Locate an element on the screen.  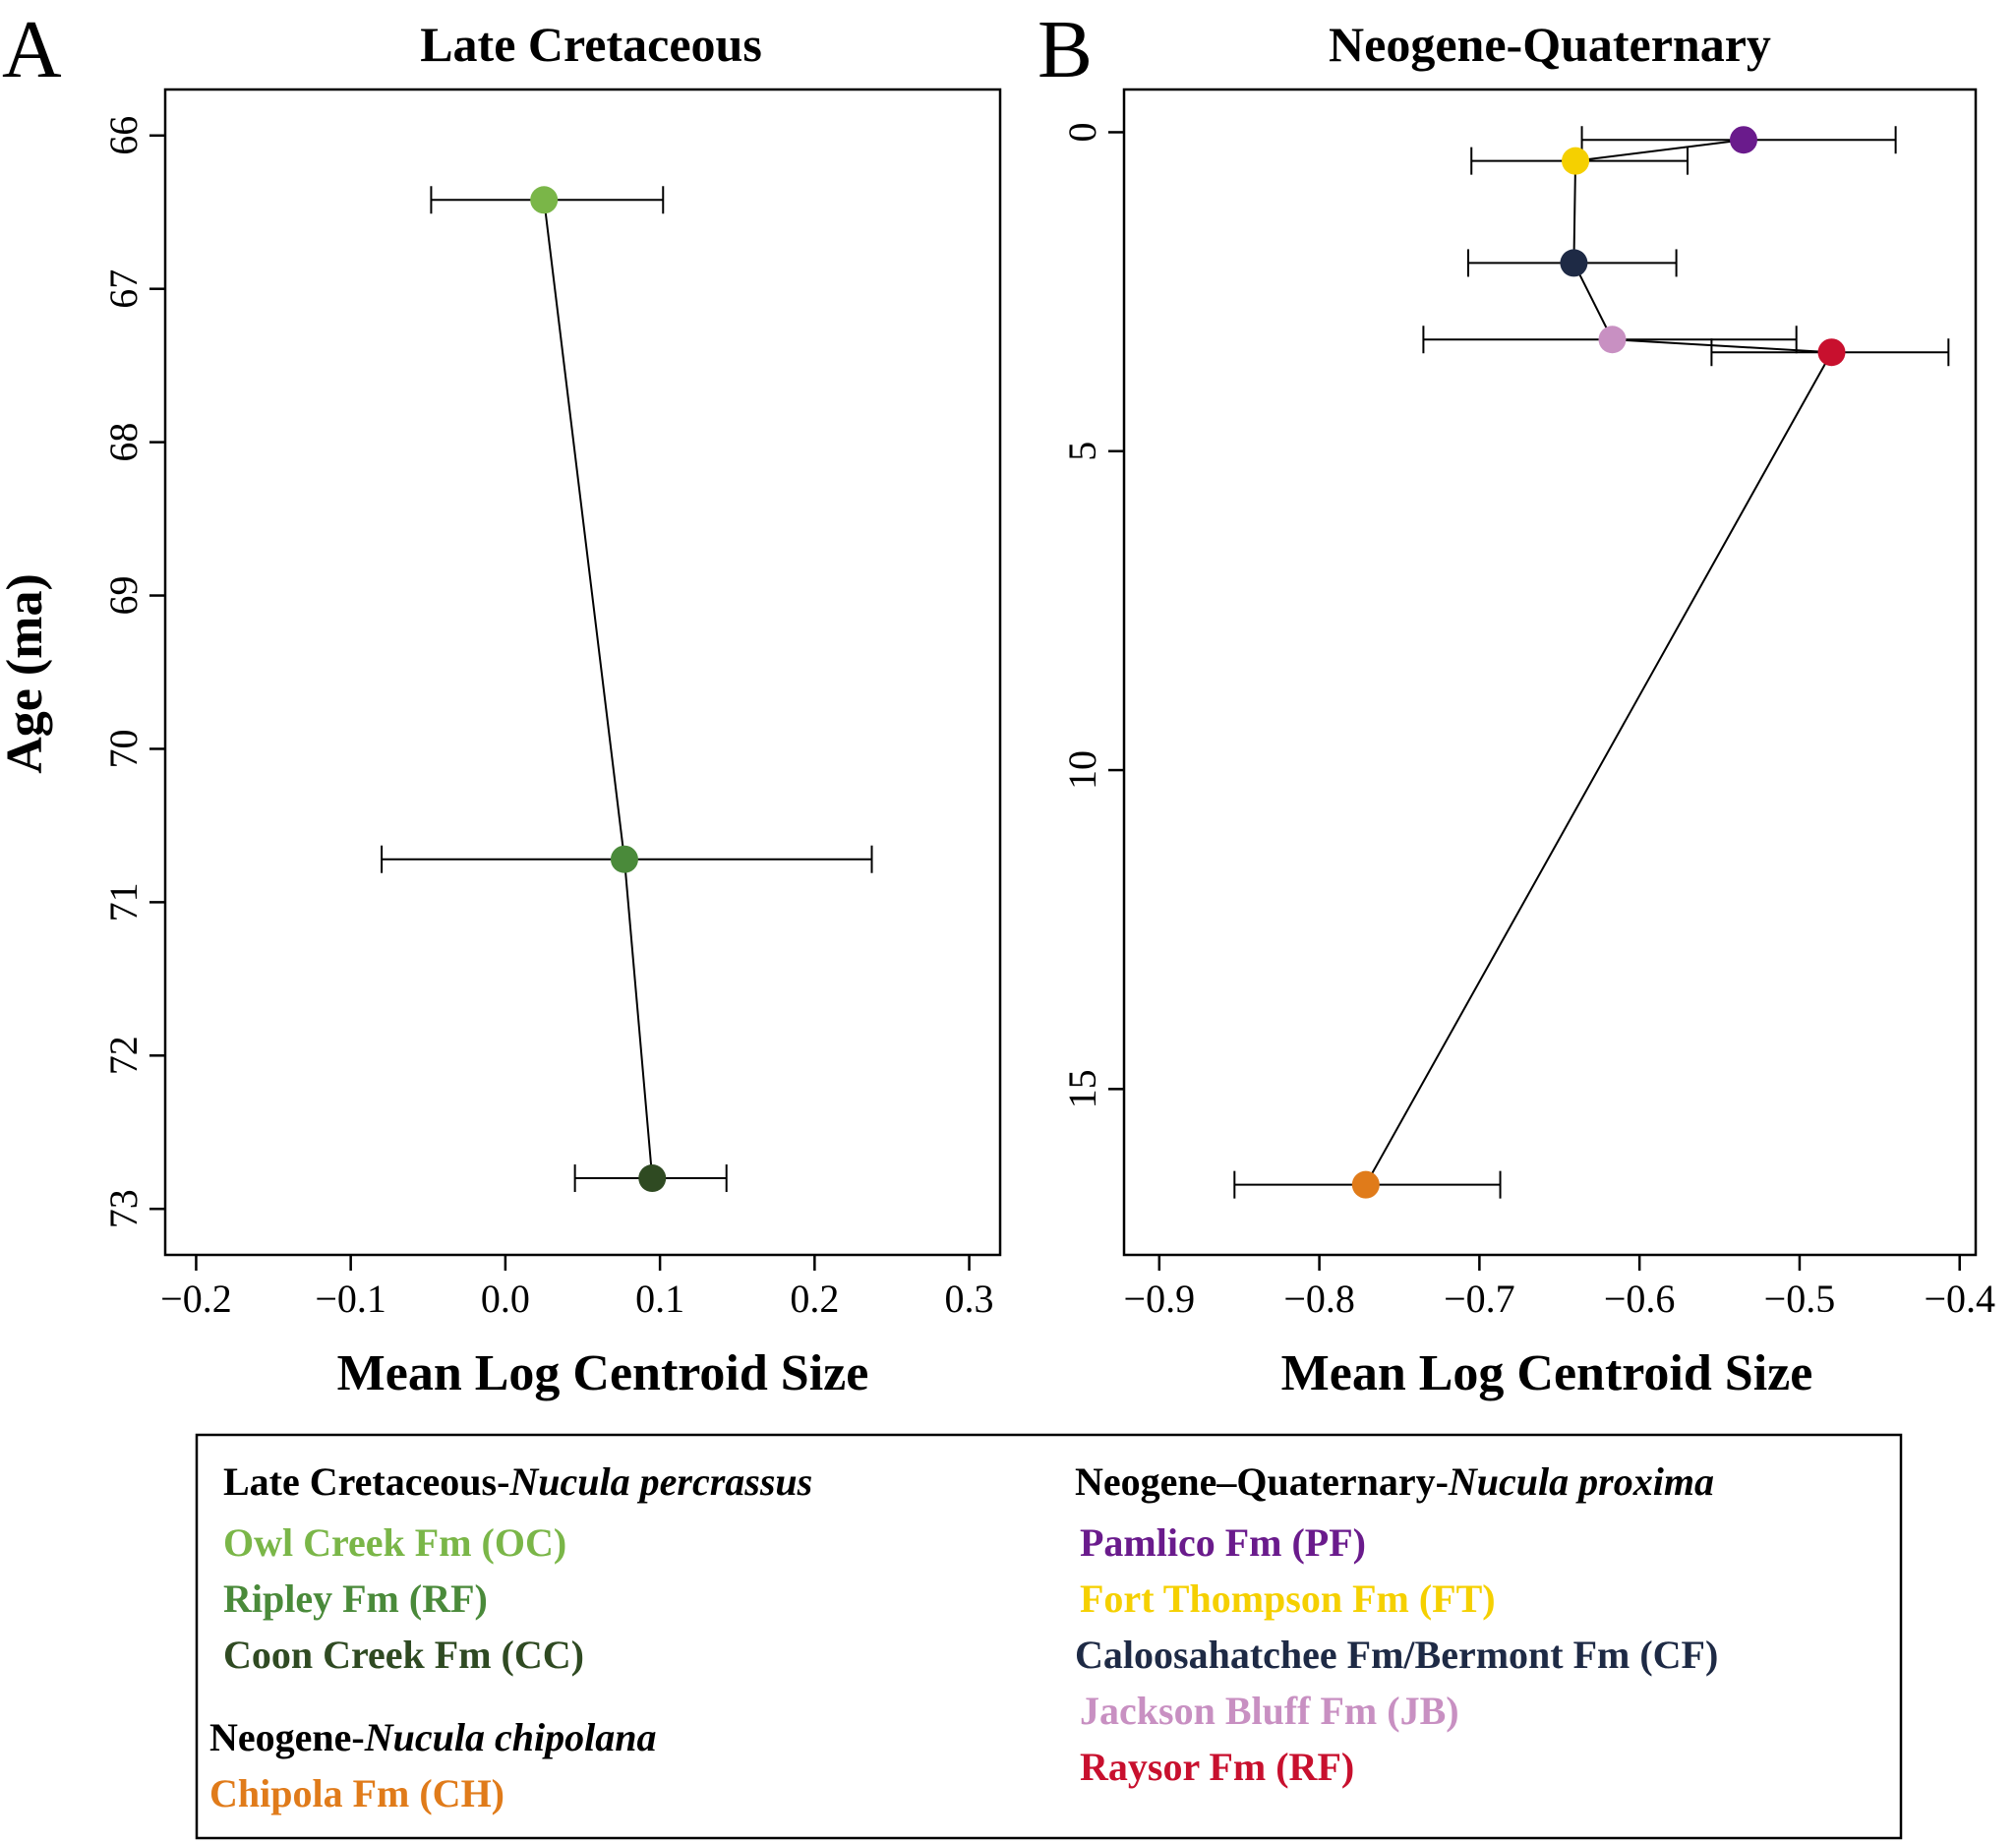
panel-b-point-jb is located at coordinates (1612, 340).